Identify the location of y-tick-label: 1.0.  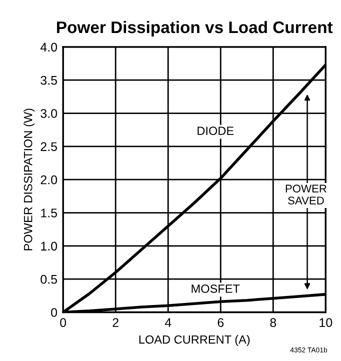
(49, 246).